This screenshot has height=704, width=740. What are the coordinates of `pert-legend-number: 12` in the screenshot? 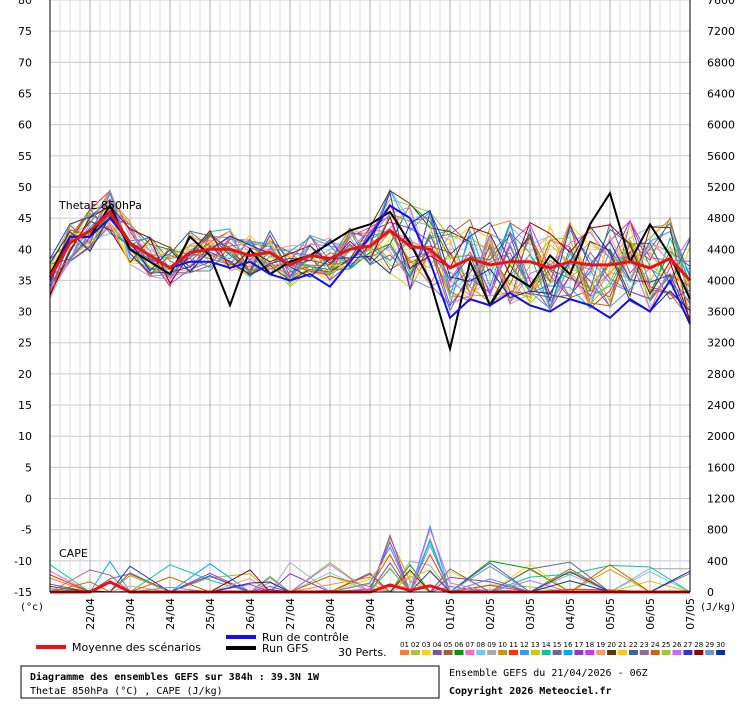 It's located at (524, 645).